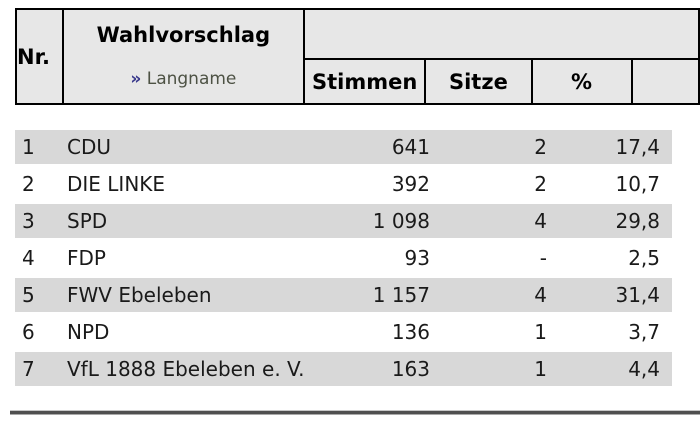 The width and height of the screenshot is (700, 434). Describe the element at coordinates (637, 184) in the screenshot. I see `result-row-percent: 10,7` at that location.